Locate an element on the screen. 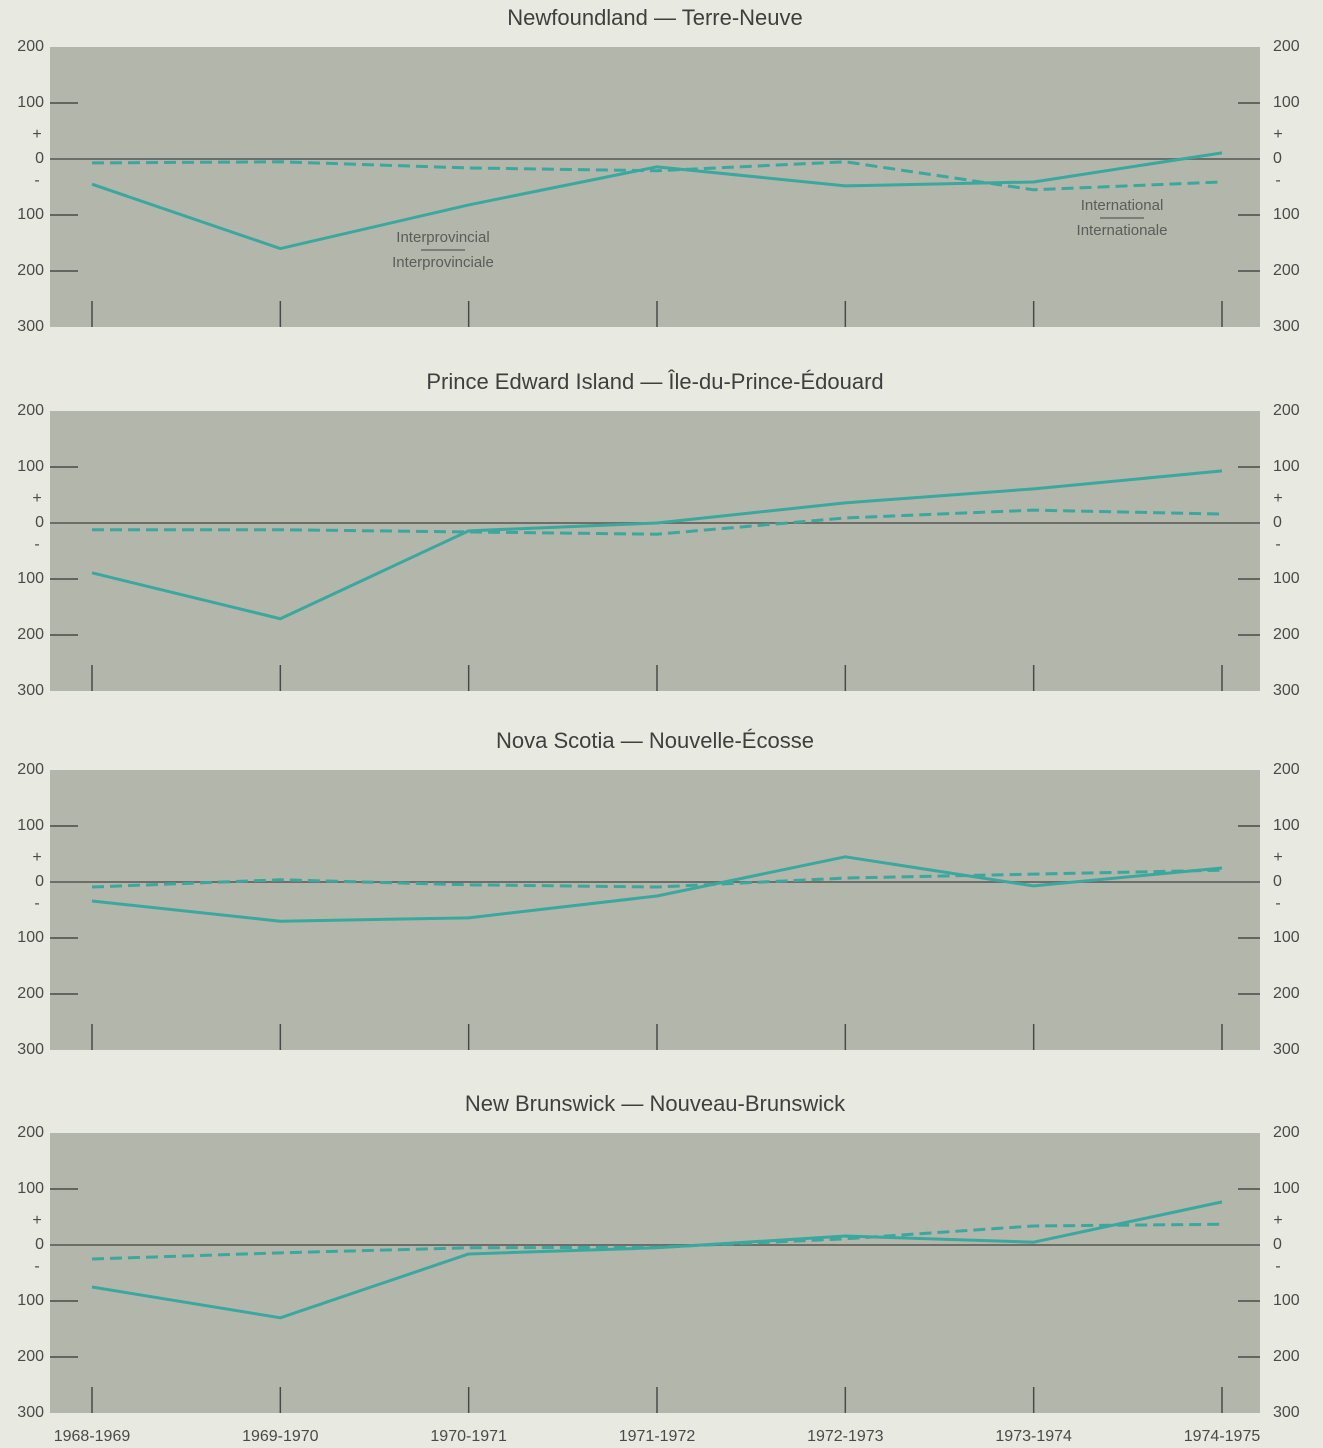 Image resolution: width=1323 pixels, height=1448 pixels. x-tick-label: 1974-1975 is located at coordinates (1222, 1436).